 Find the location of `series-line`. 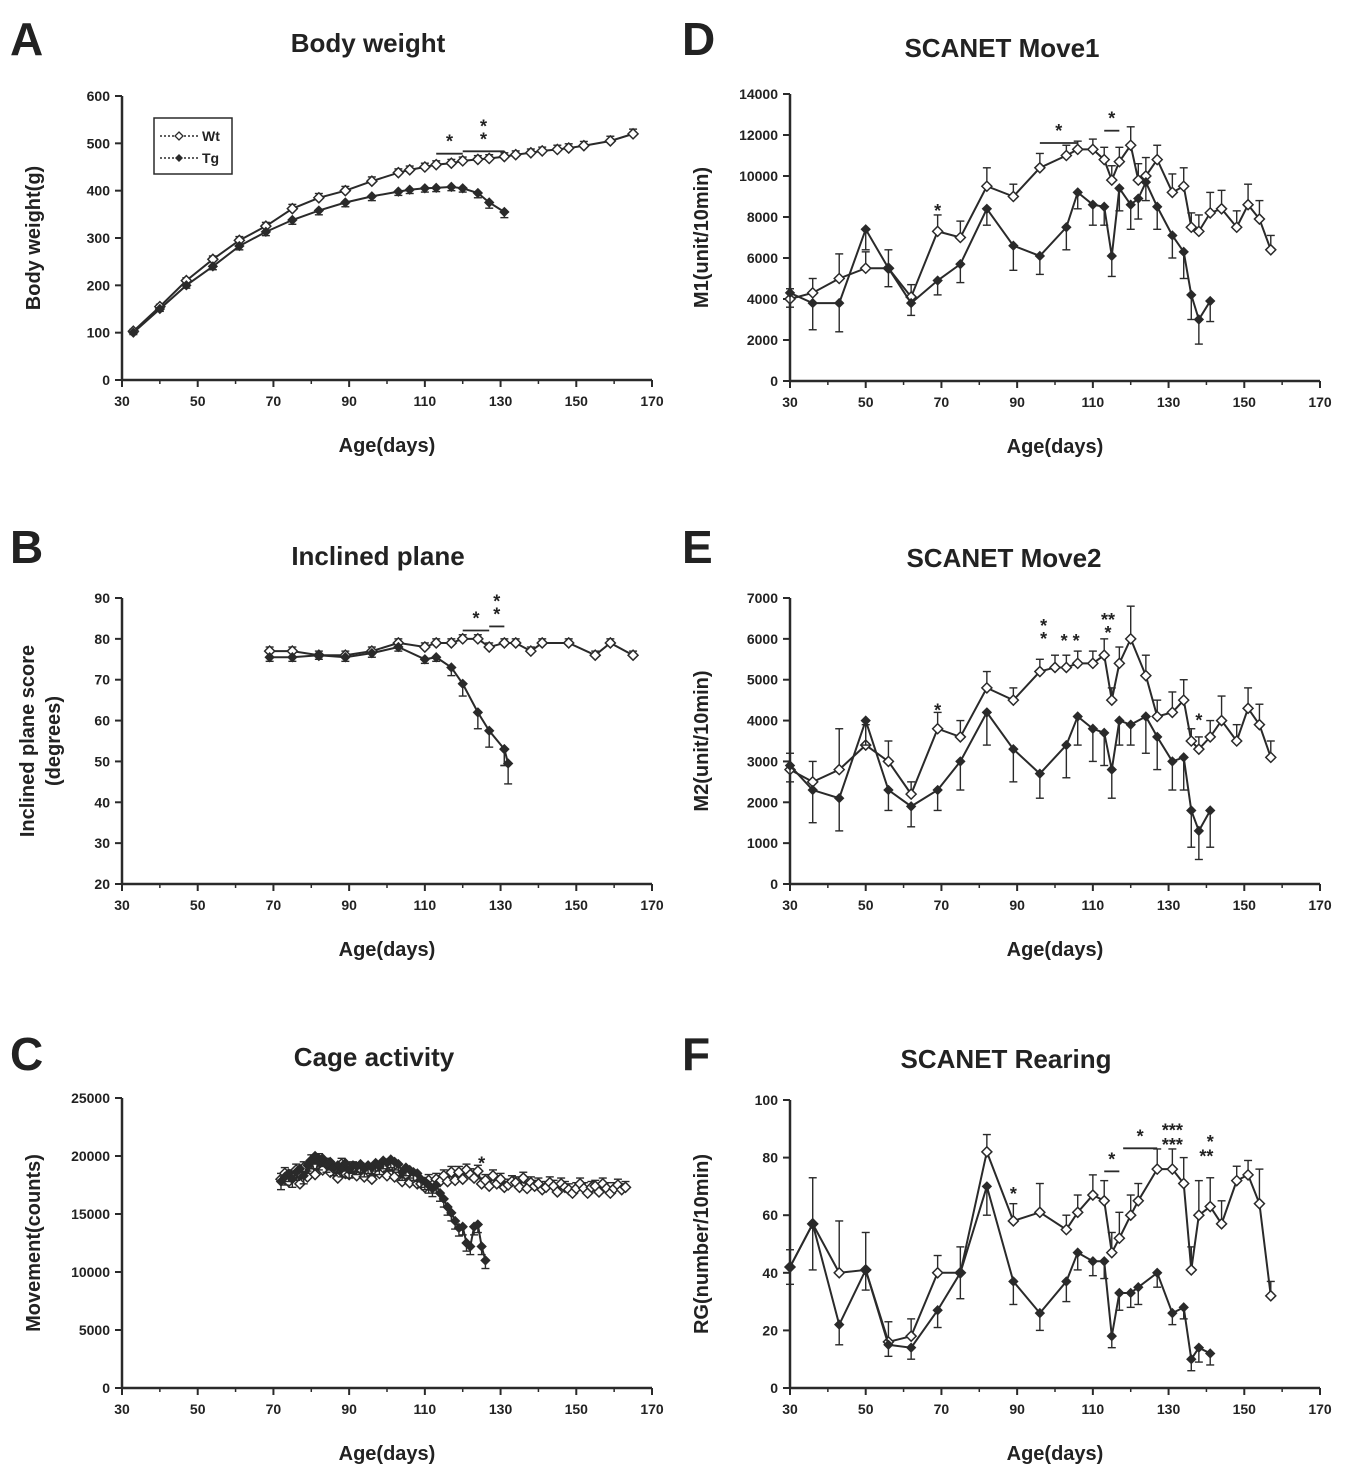

series-line is located at coordinates (1000, 772).